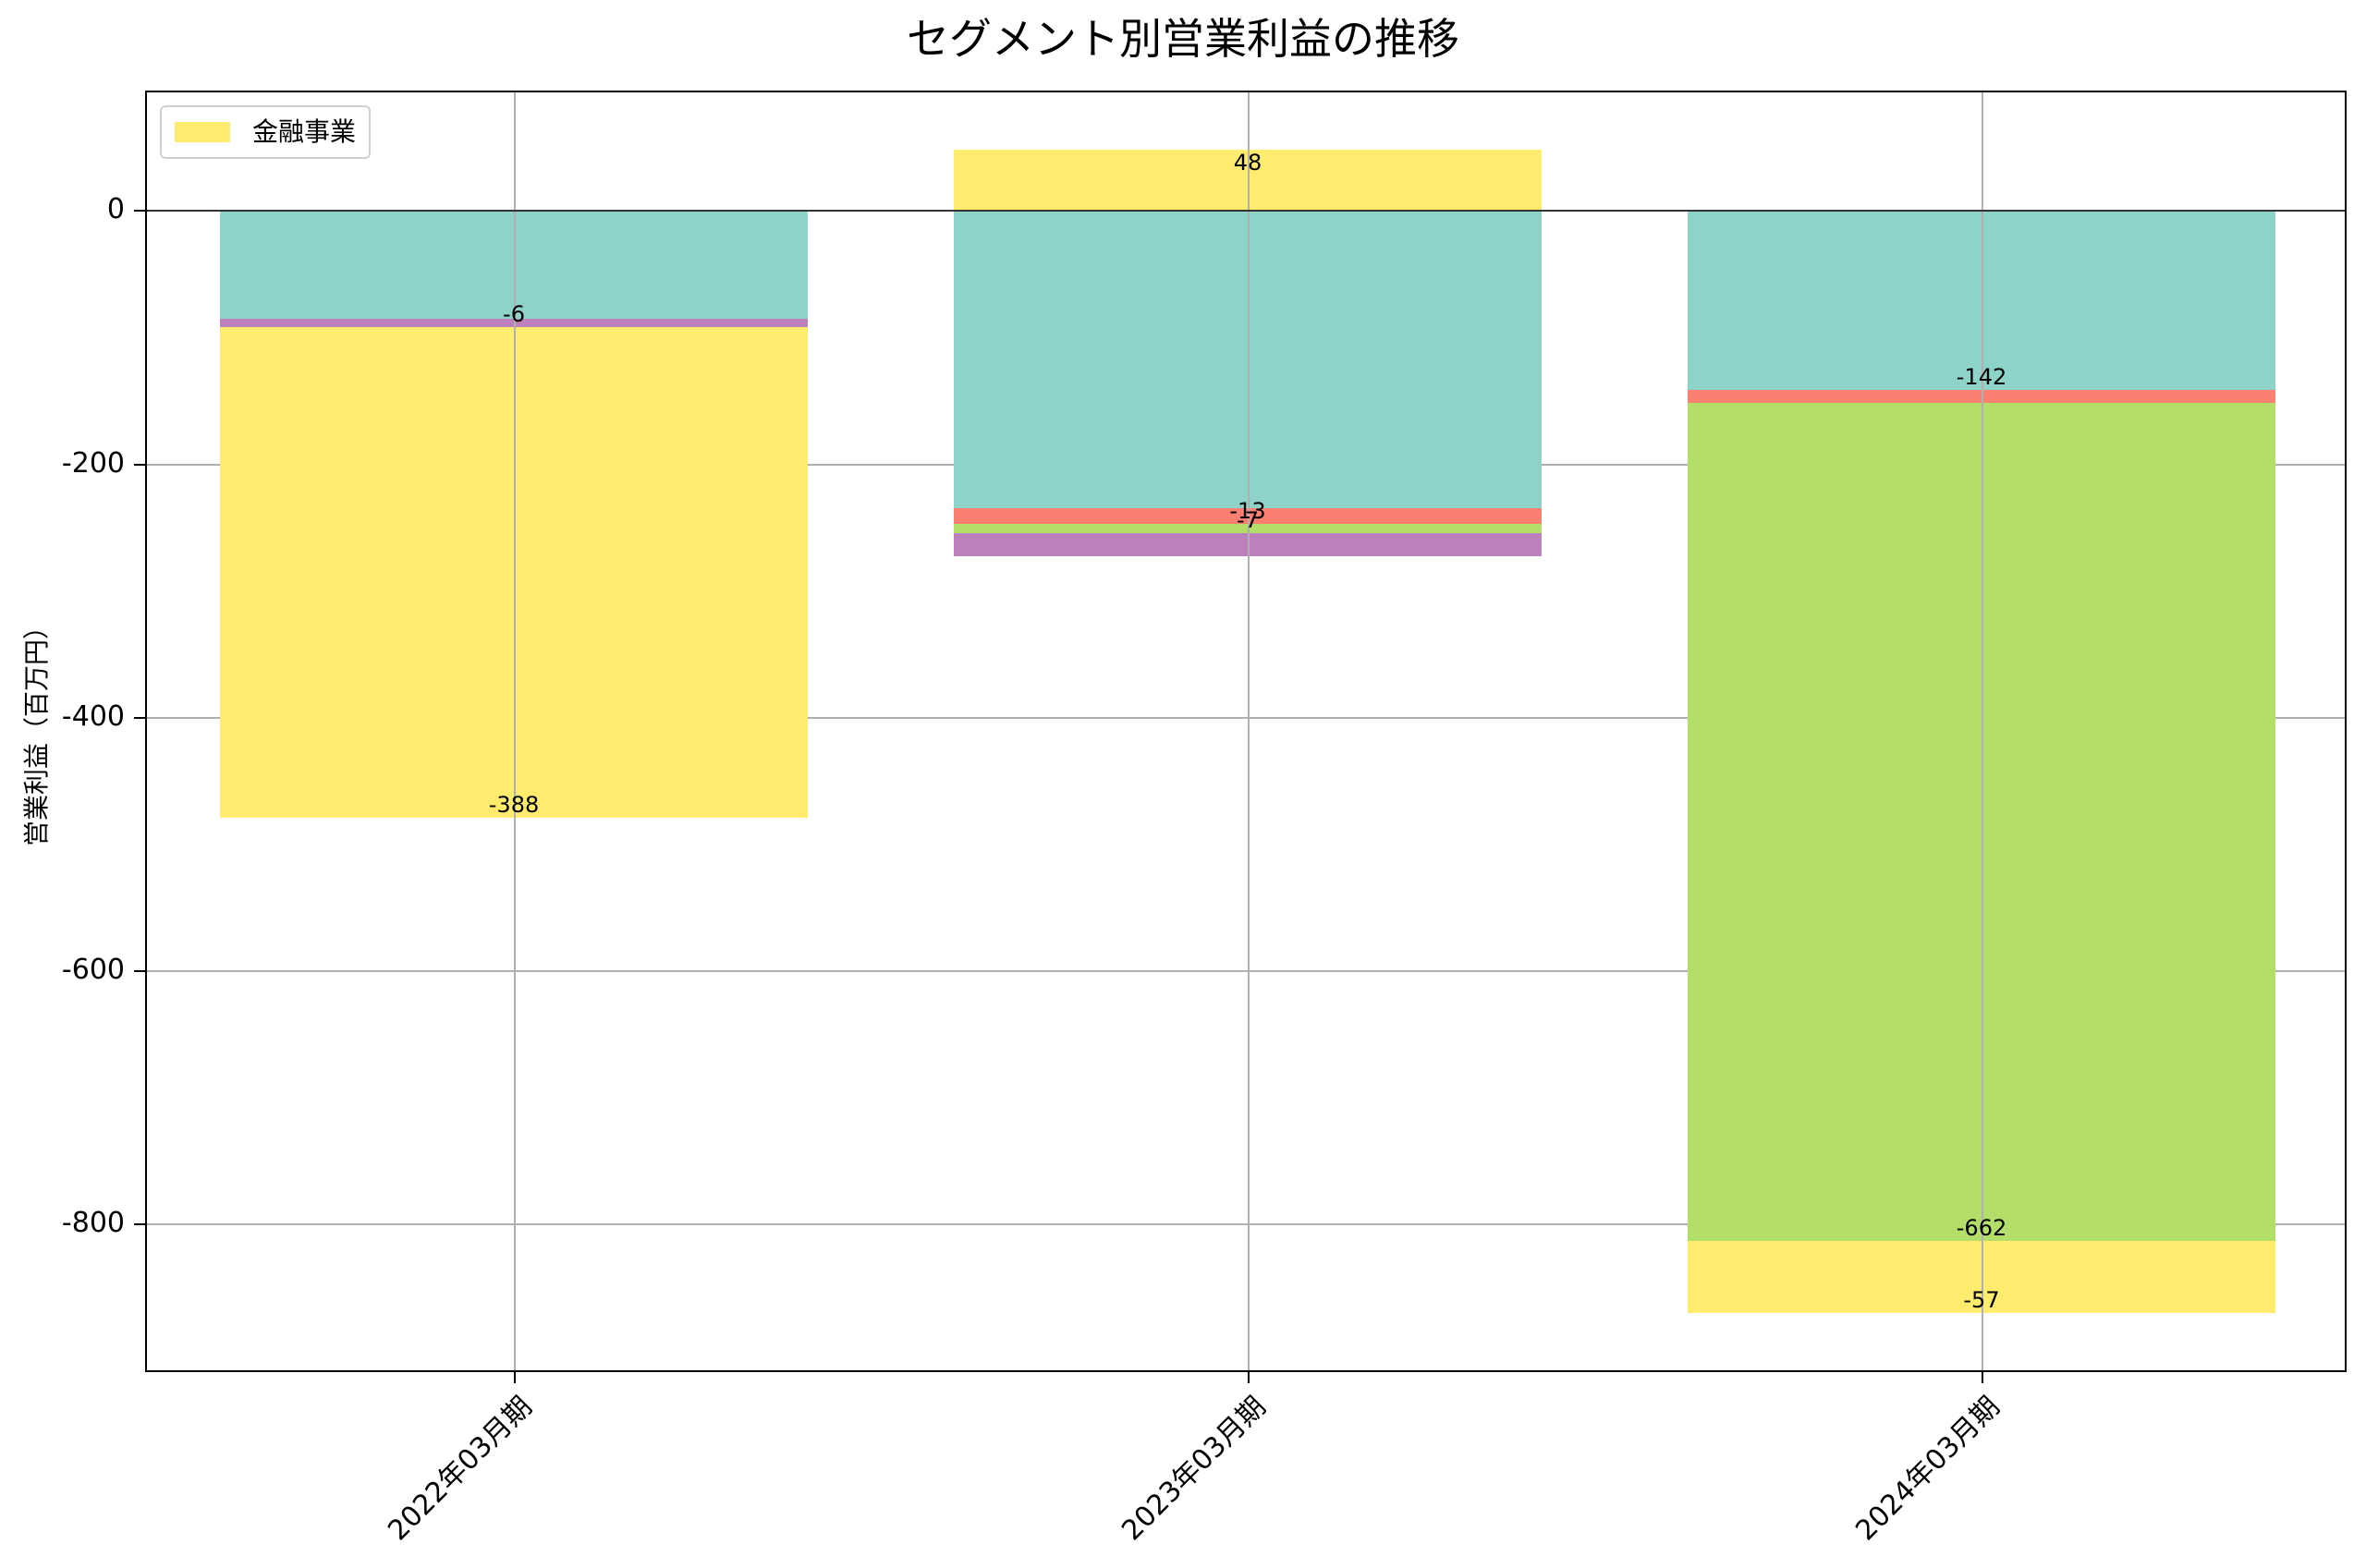 This screenshot has height=1568, width=2366. I want to click on bar-value-label: -142, so click(1982, 377).